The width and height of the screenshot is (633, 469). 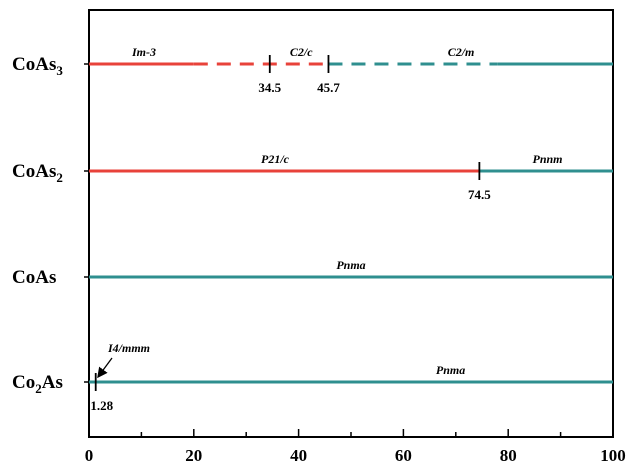 What do you see at coordinates (312, 377) in the screenshot?
I see `compound-row: Co2As Pnma 1.28 I4/mmm` at bounding box center [312, 377].